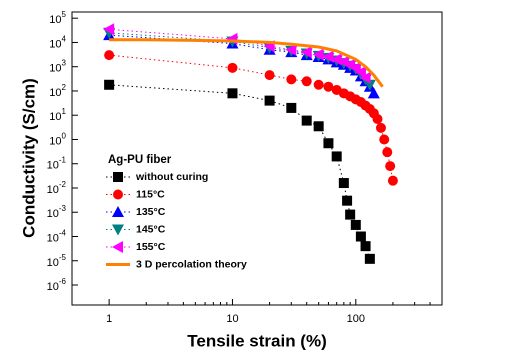  Describe the element at coordinates (57, 164) in the screenshot. I see `y-tick-label: 10⁻¹` at that location.